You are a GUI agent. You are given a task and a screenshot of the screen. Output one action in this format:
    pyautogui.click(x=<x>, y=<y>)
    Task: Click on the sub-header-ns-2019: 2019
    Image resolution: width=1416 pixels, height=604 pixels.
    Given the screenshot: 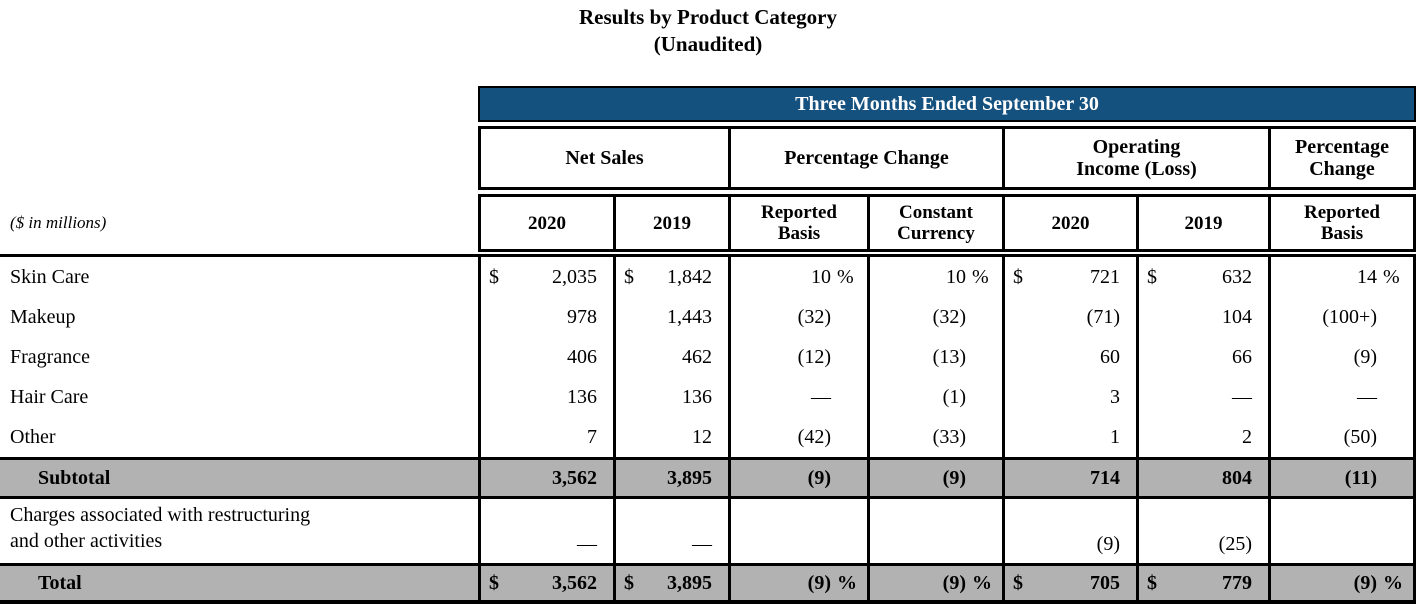 What is the action you would take?
    pyautogui.click(x=670, y=223)
    